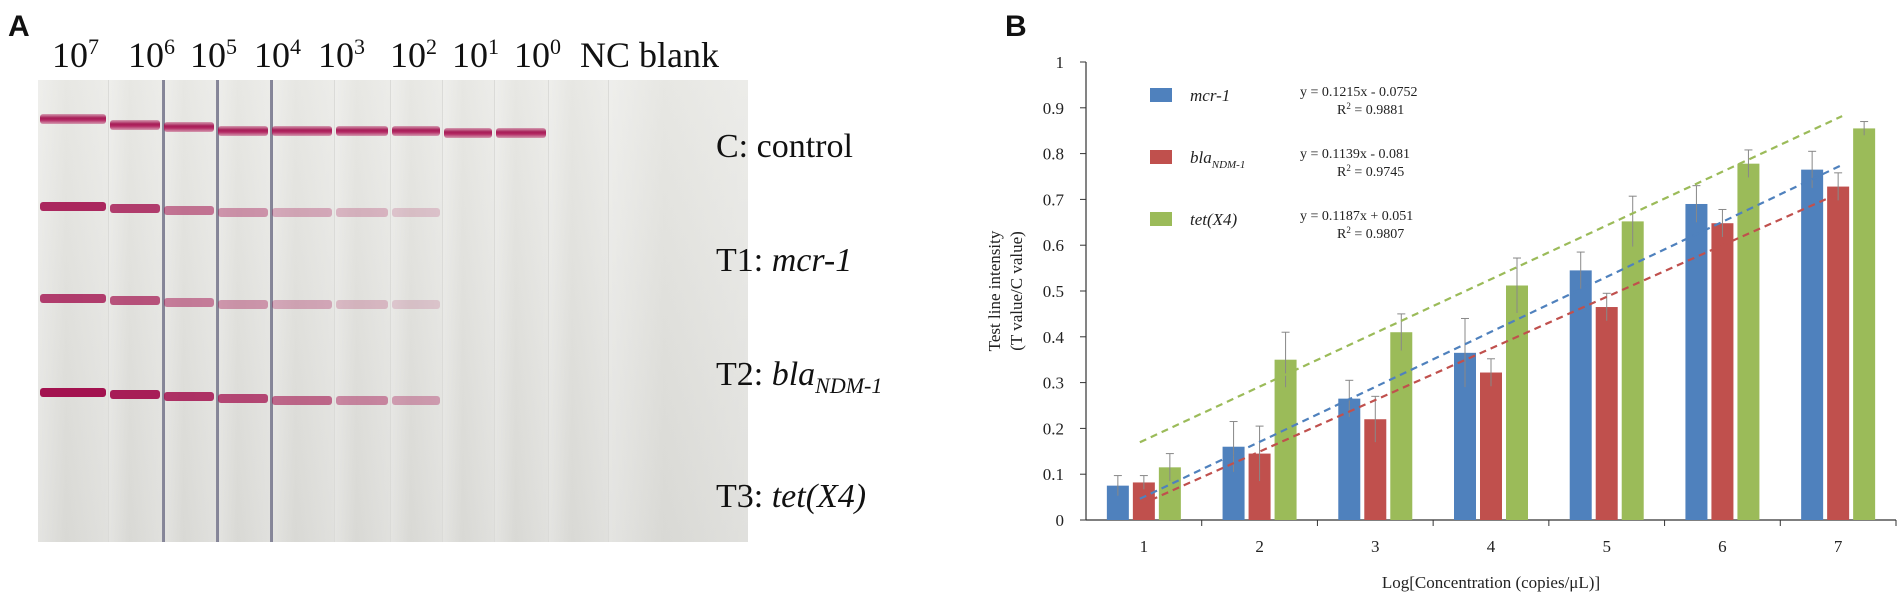 This screenshot has width=1904, height=604. What do you see at coordinates (1053, 154) in the screenshot?
I see `y-tick-label: 0.8` at bounding box center [1053, 154].